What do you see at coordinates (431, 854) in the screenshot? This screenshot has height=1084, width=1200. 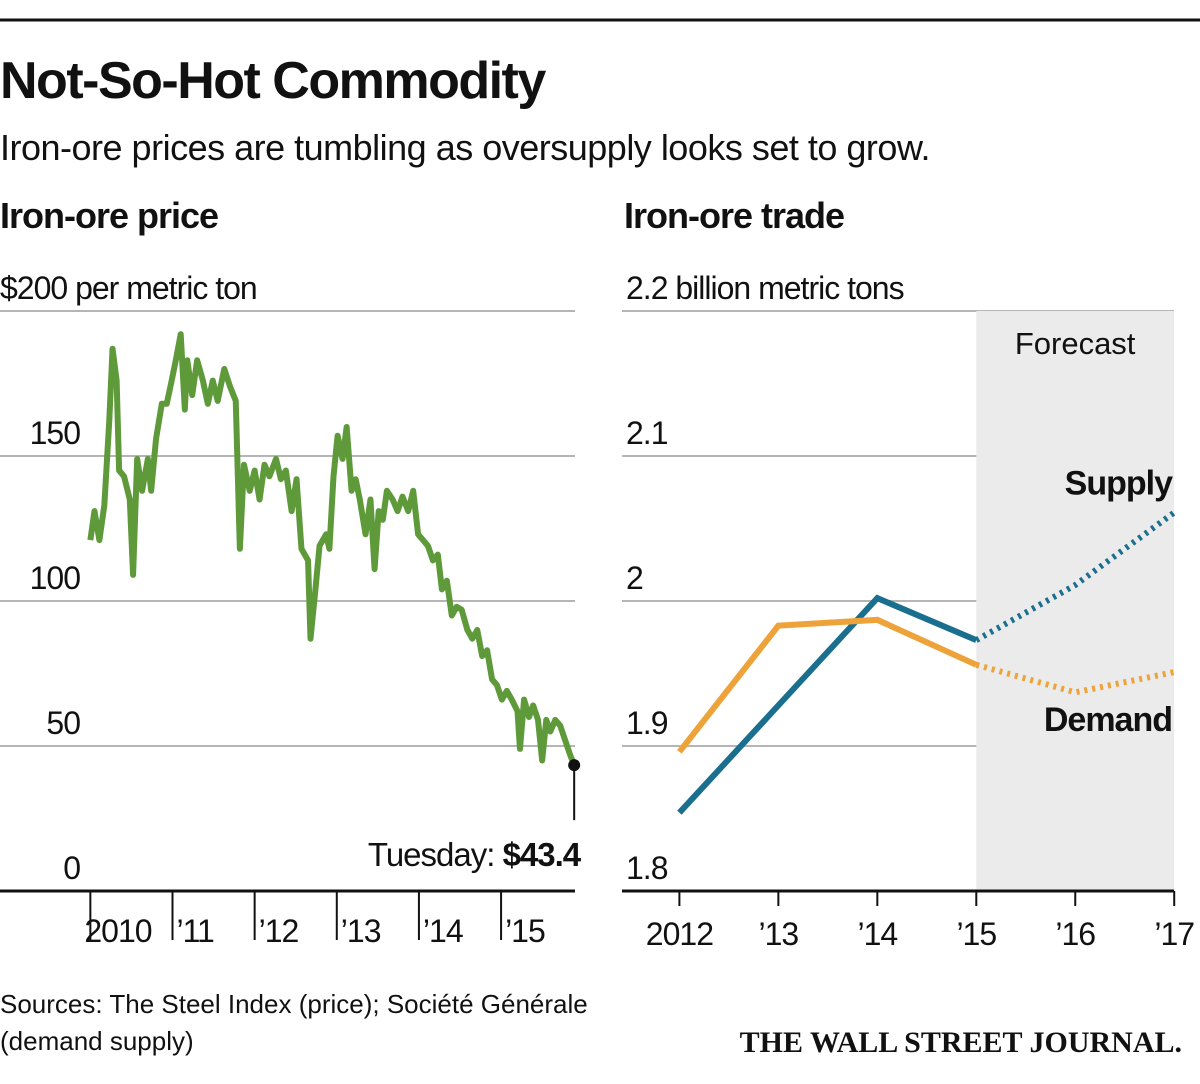 I see `annotation-text: Tuesday:` at bounding box center [431, 854].